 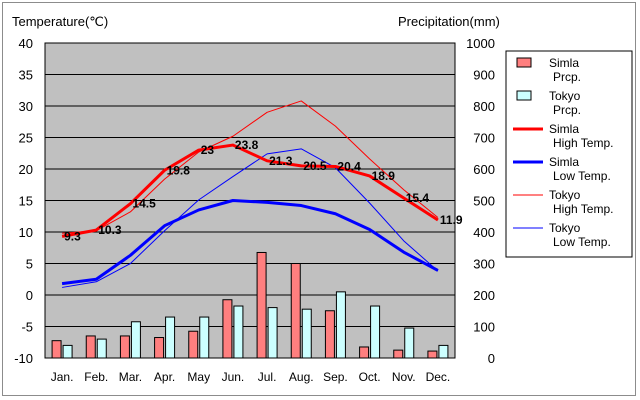 What do you see at coordinates (449, 21) in the screenshot?
I see `right-axis-title: Precipitation(mm)` at bounding box center [449, 21].